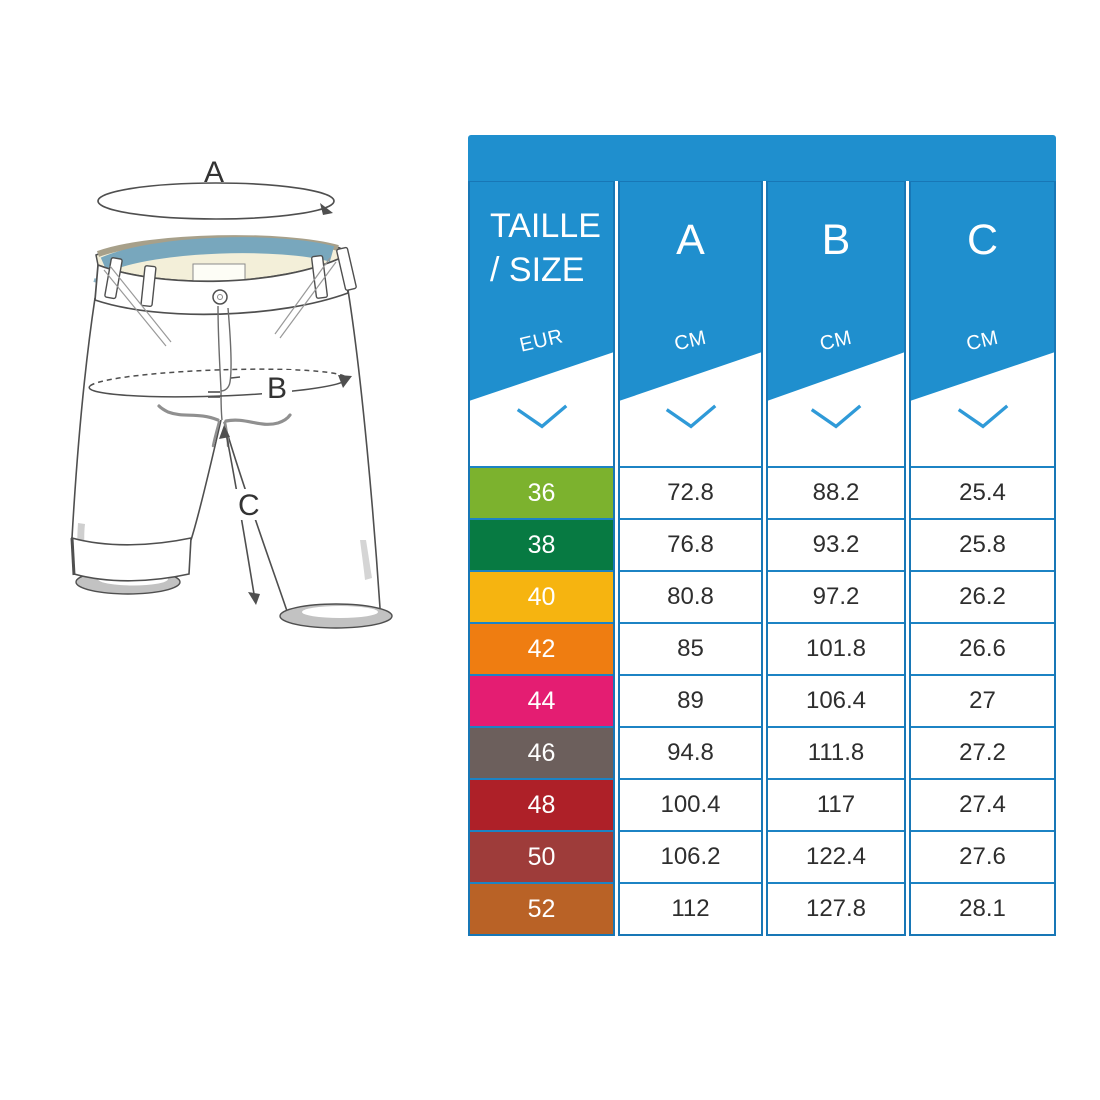  What do you see at coordinates (340, 612) in the screenshot?
I see `right-hem-highlight` at bounding box center [340, 612].